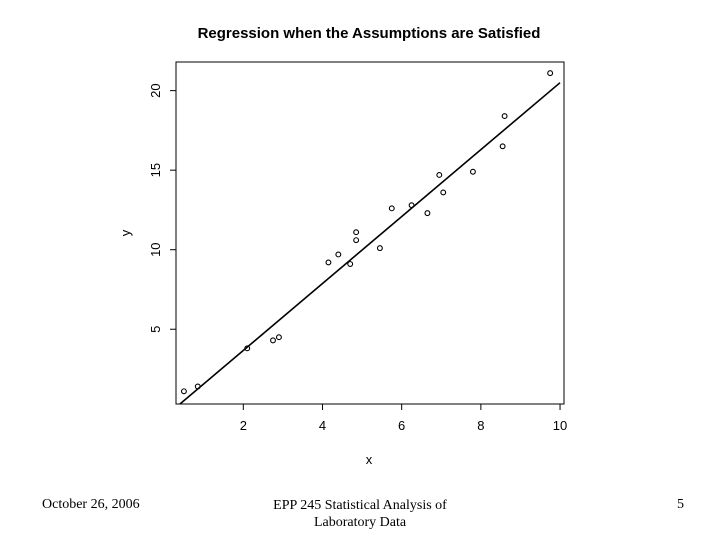  What do you see at coordinates (560, 425) in the screenshot?
I see `x-tick-label: 10` at bounding box center [560, 425].